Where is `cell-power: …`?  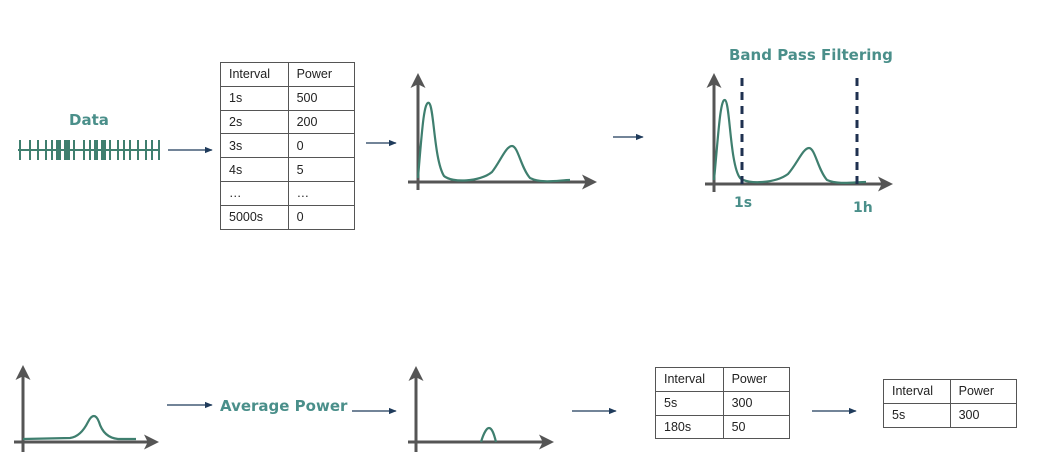
cell-power: … is located at coordinates (321, 193).